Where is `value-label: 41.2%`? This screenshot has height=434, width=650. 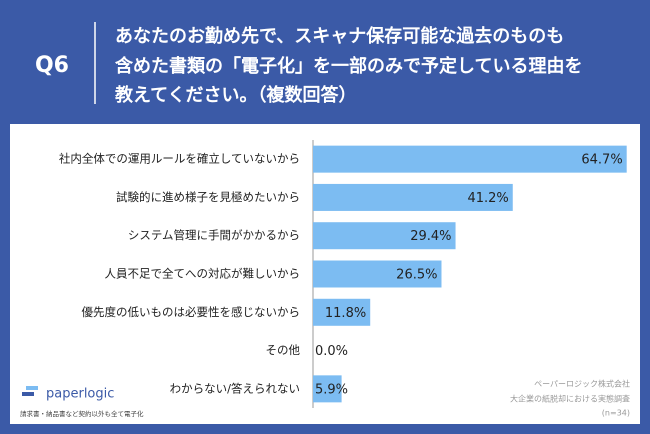 value-label: 41.2% is located at coordinates (487, 198).